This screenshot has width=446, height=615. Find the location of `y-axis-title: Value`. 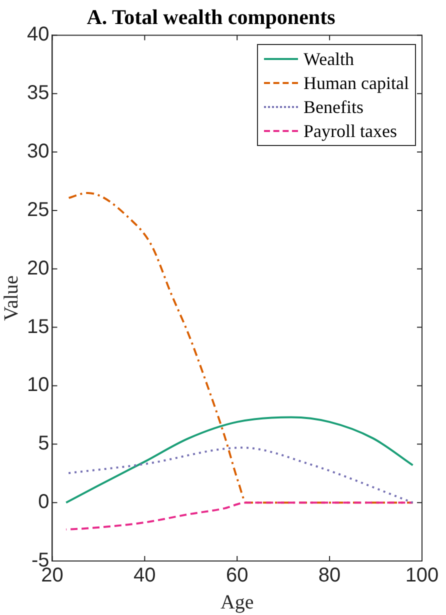

y-axis-title: Value is located at coordinates (11, 298).